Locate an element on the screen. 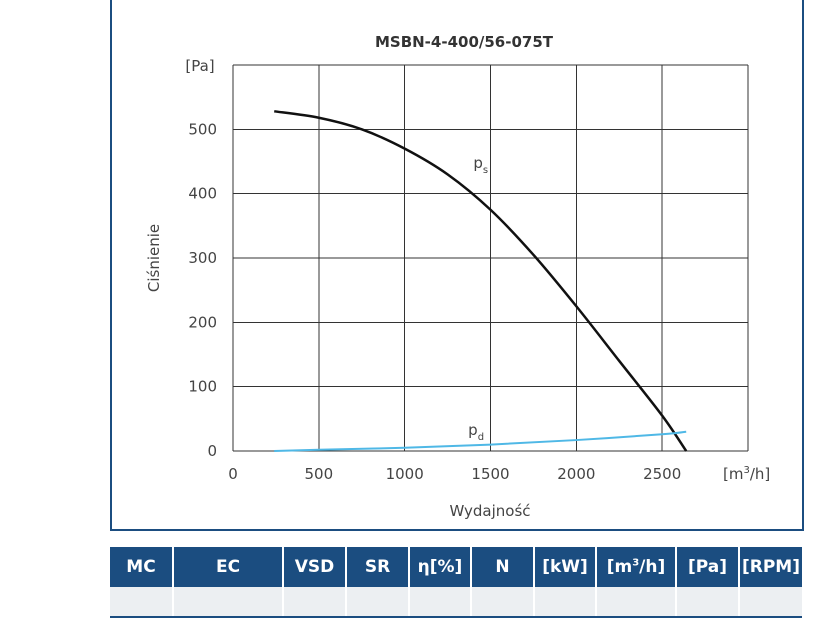 The height and width of the screenshot is (632, 834). x-tick-label: 500 is located at coordinates (319, 474).